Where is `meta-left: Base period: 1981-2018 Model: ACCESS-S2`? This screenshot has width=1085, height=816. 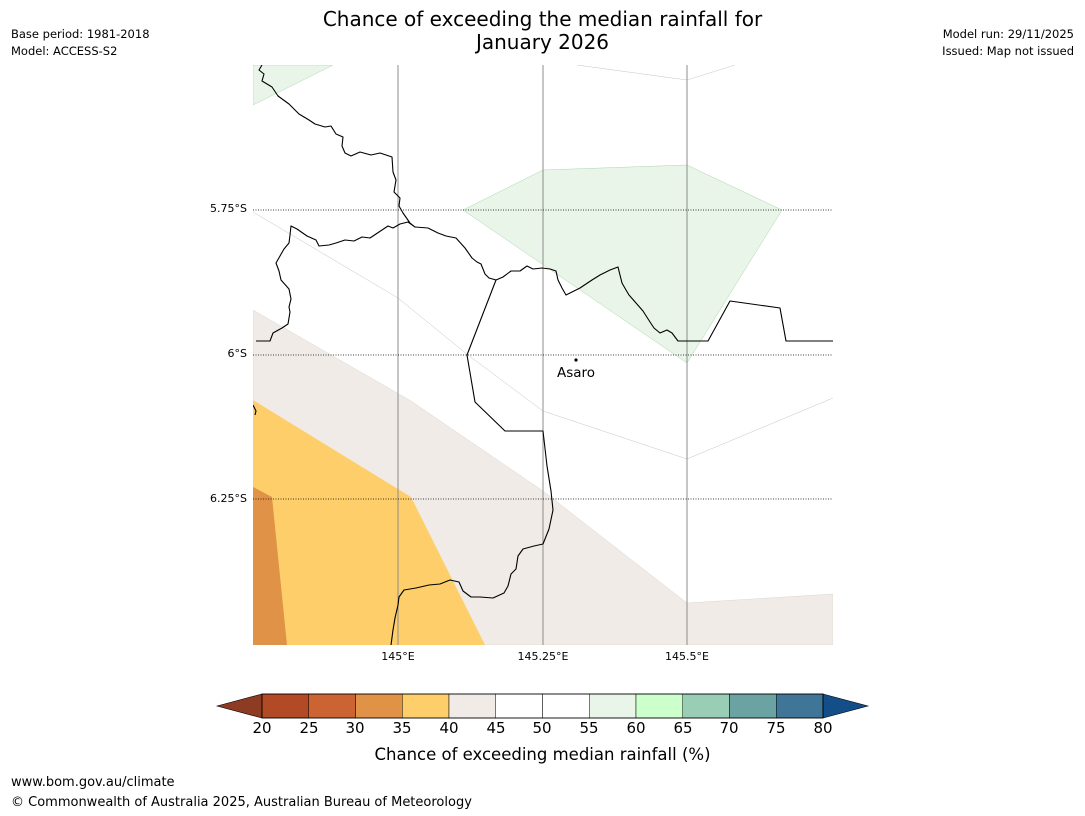 meta-left: Base period: 1981-2018 Model: ACCESS-S2 is located at coordinates (80, 43).